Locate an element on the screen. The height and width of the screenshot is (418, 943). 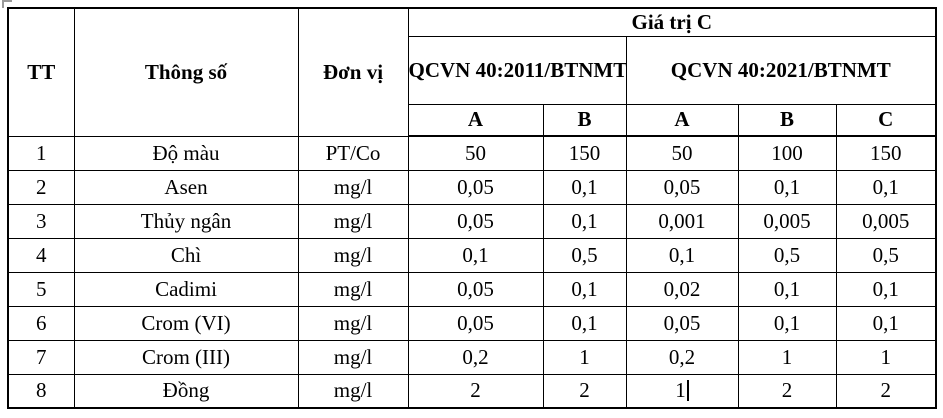
table-row: 8 Đồng mg/l 2 2 1 2 2 is located at coordinates (472, 391).